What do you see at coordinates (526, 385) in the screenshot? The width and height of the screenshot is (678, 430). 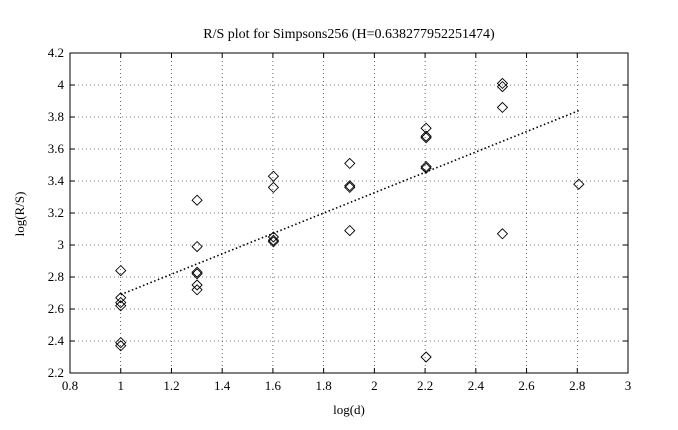 I see `x-tick-label: 2.6` at bounding box center [526, 385].